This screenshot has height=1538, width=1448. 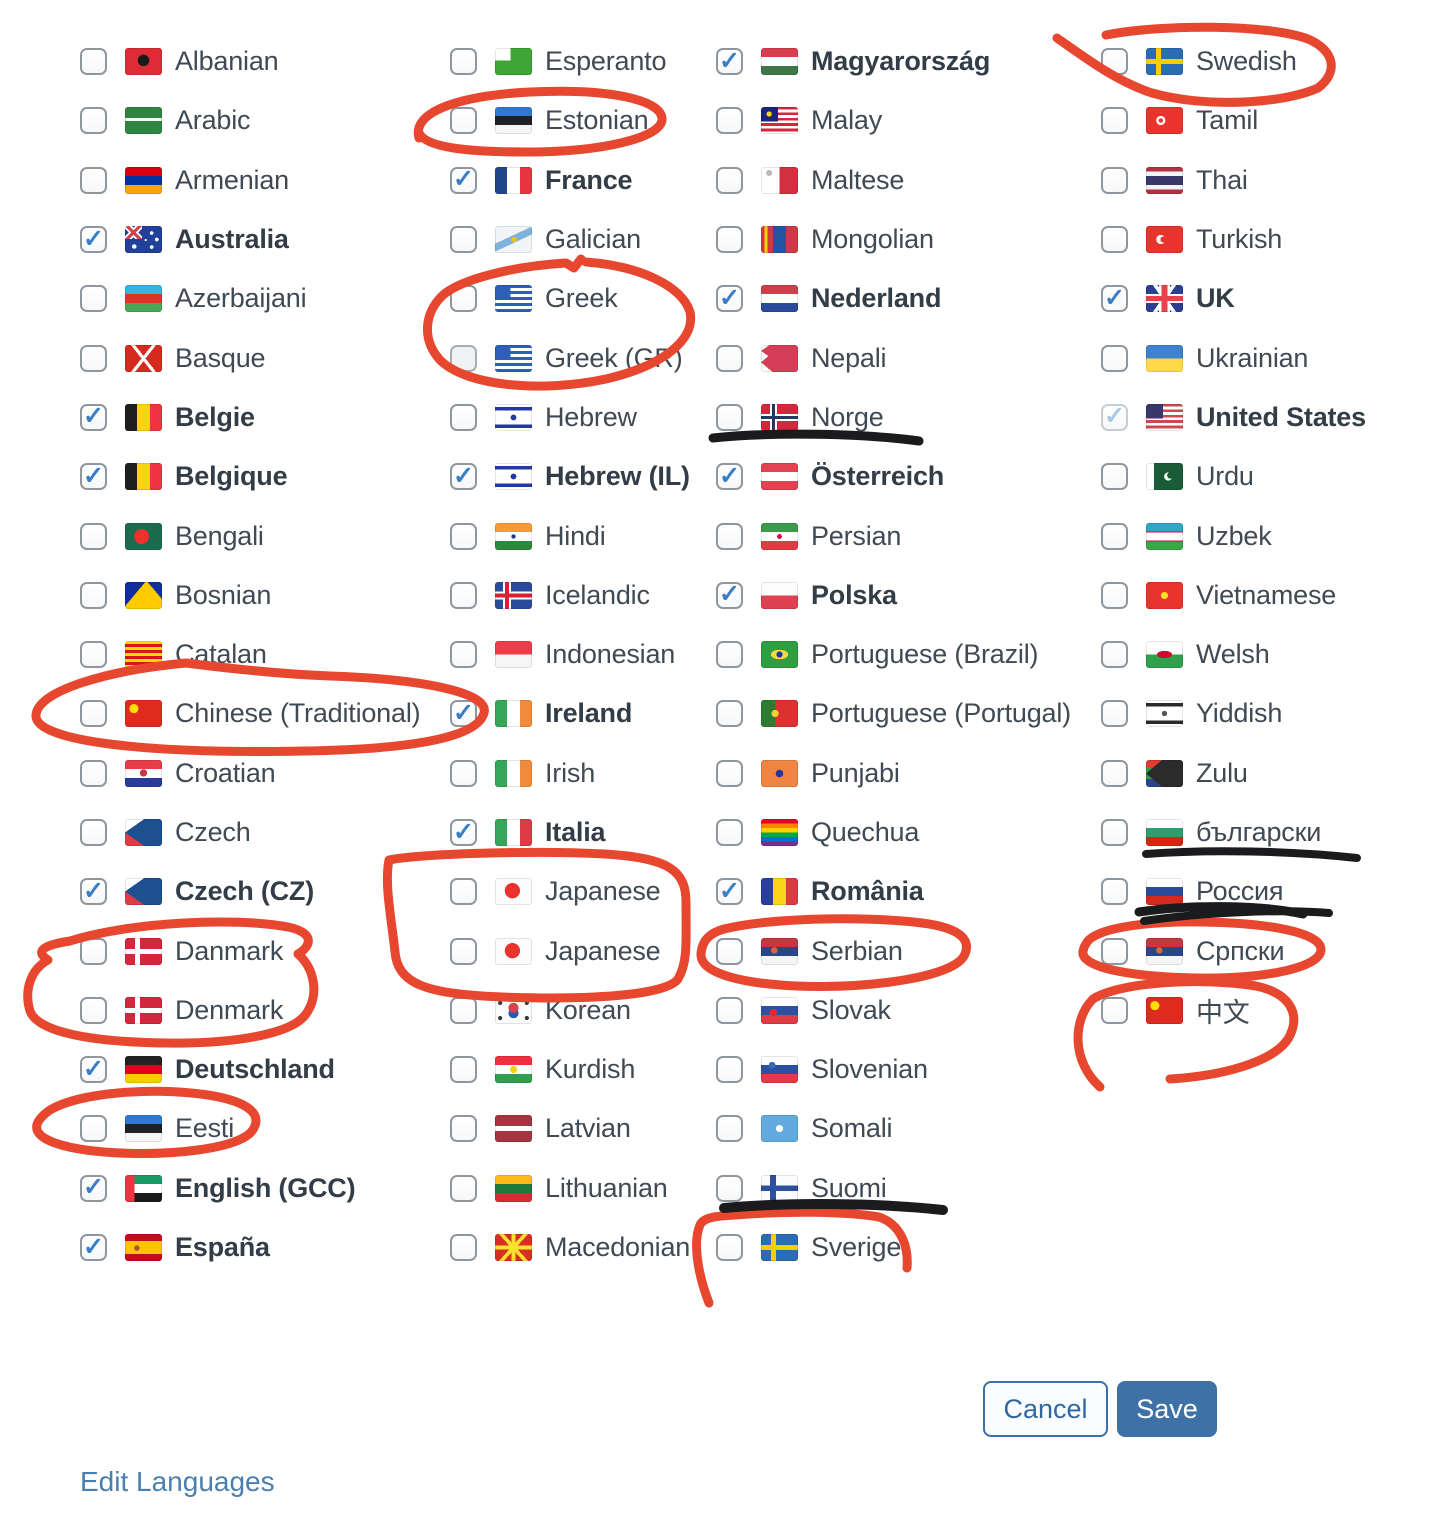 I want to click on language-label: Magyarország, so click(x=901, y=61).